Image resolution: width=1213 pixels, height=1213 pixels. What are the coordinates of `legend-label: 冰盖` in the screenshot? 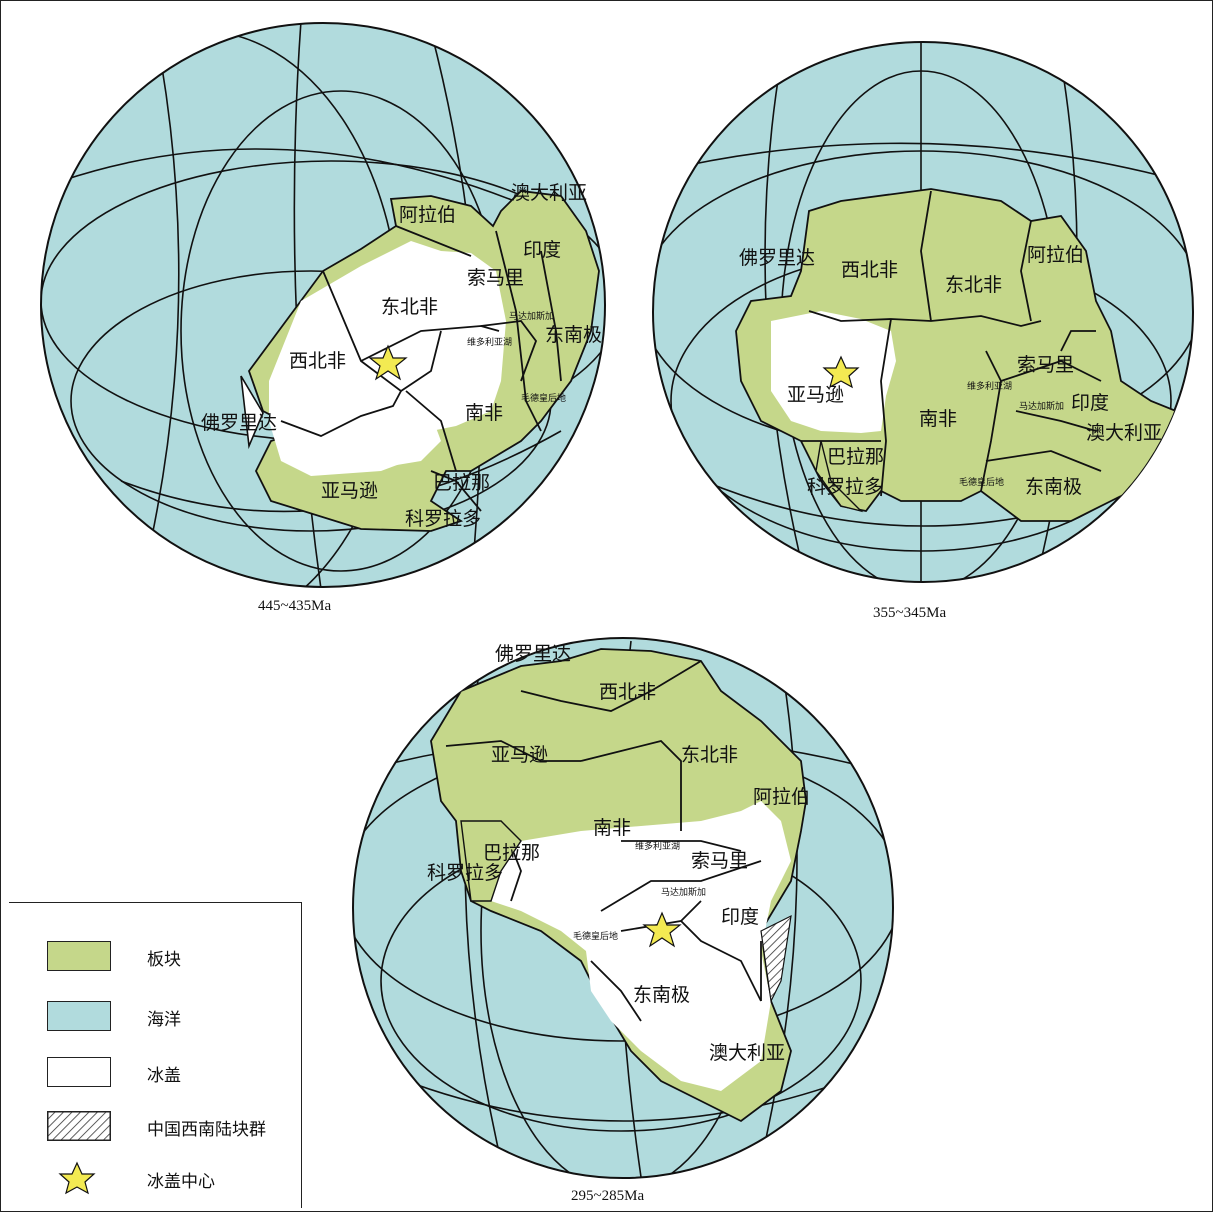 It's located at (164, 1076).